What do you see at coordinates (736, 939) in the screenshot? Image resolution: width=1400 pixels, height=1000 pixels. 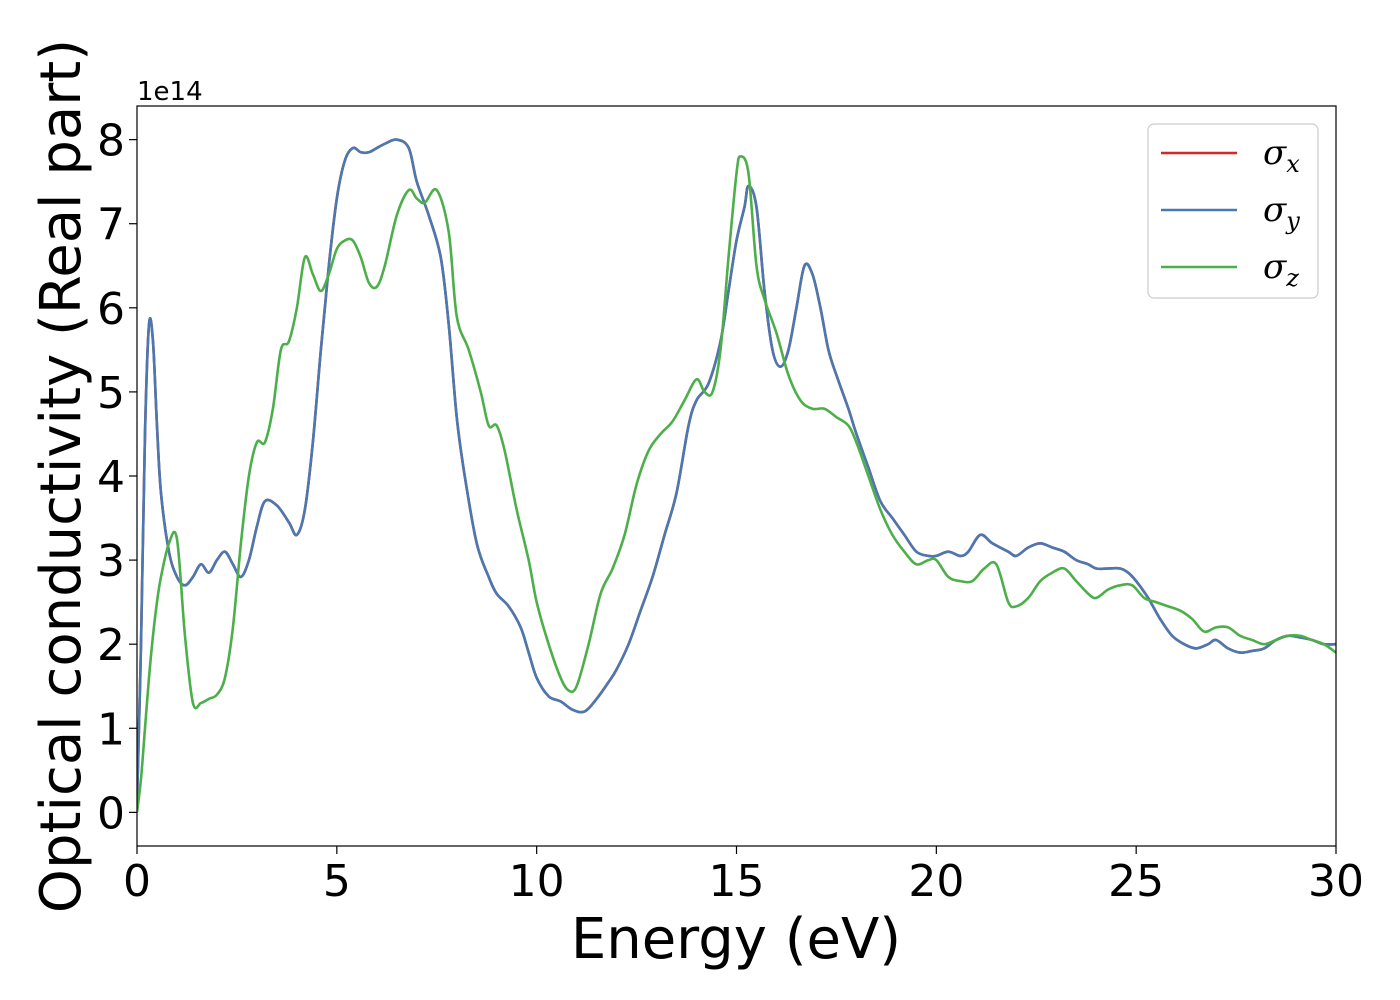 I see `x-axis-title: Energy (eV)` at bounding box center [736, 939].